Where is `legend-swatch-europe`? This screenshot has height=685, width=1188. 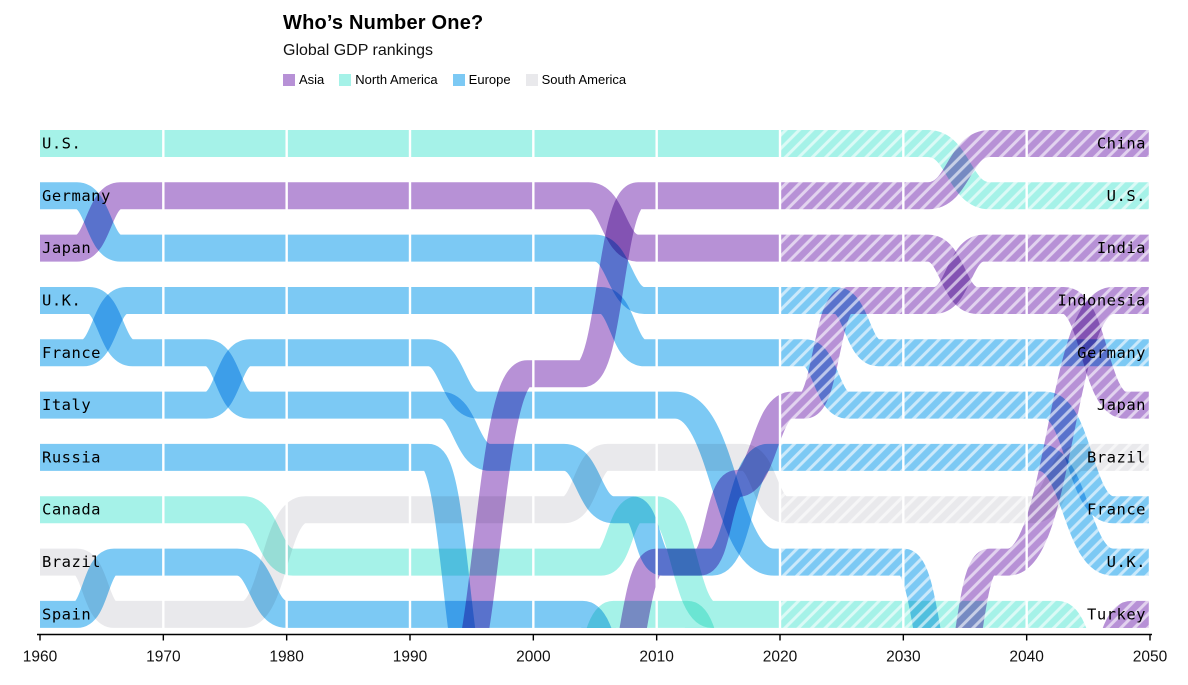 legend-swatch-europe is located at coordinates (458, 79).